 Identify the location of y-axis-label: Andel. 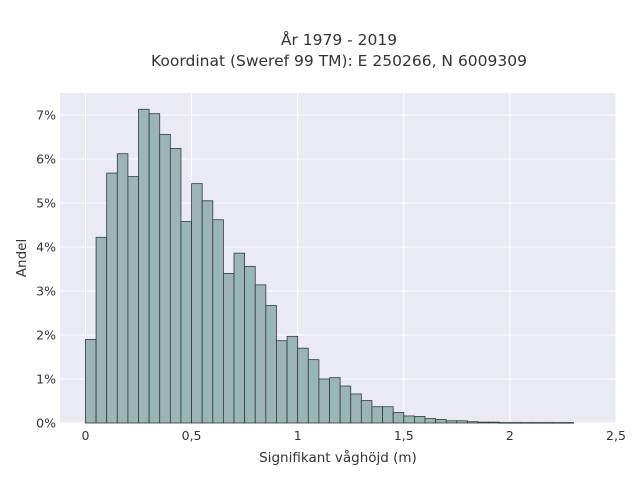
(22, 258).